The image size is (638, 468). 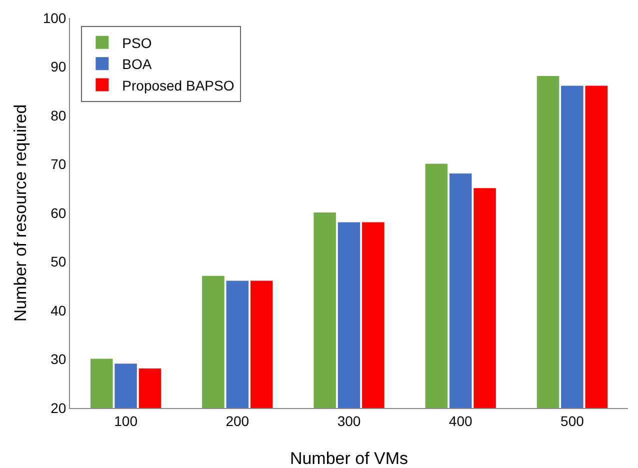 I want to click on y-tick-label: 20, so click(x=58, y=408).